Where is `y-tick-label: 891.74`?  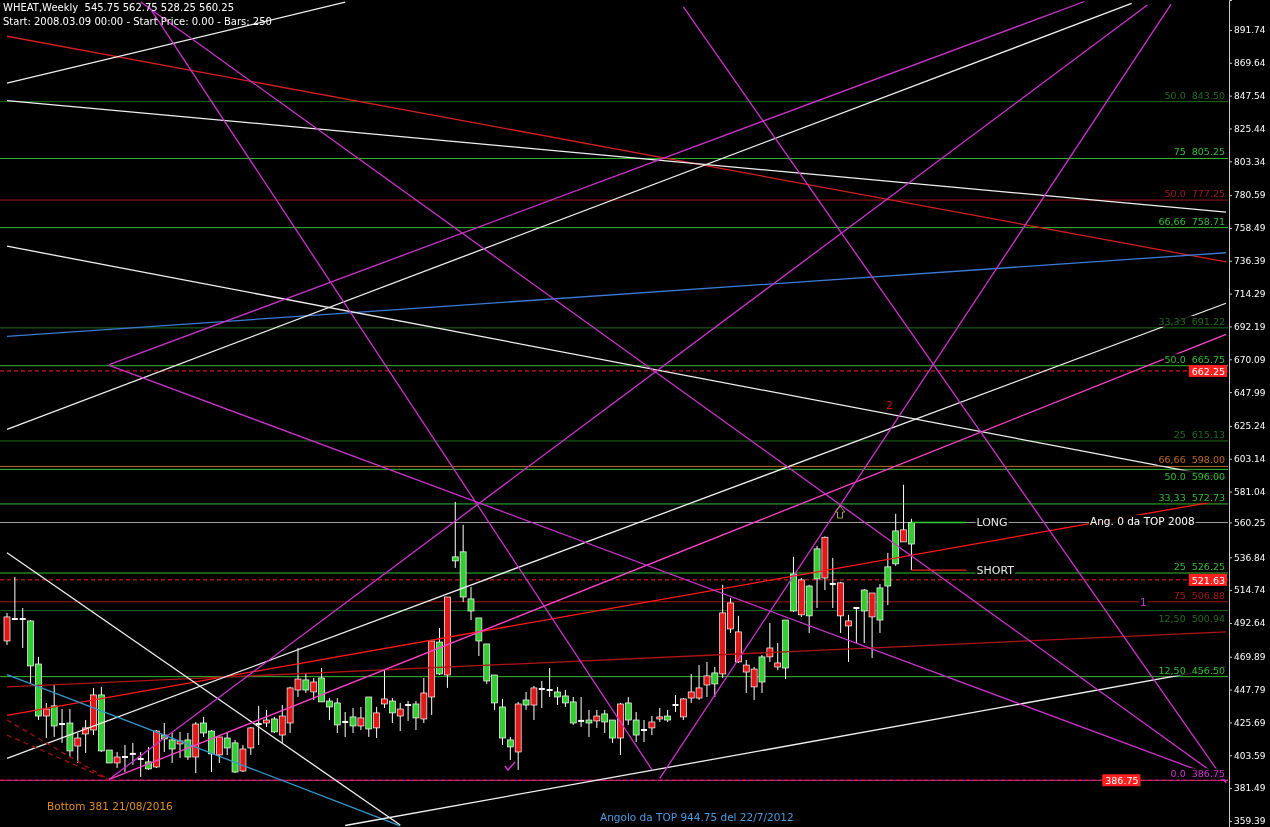
y-tick-label: 891.74 is located at coordinates (1250, 30).